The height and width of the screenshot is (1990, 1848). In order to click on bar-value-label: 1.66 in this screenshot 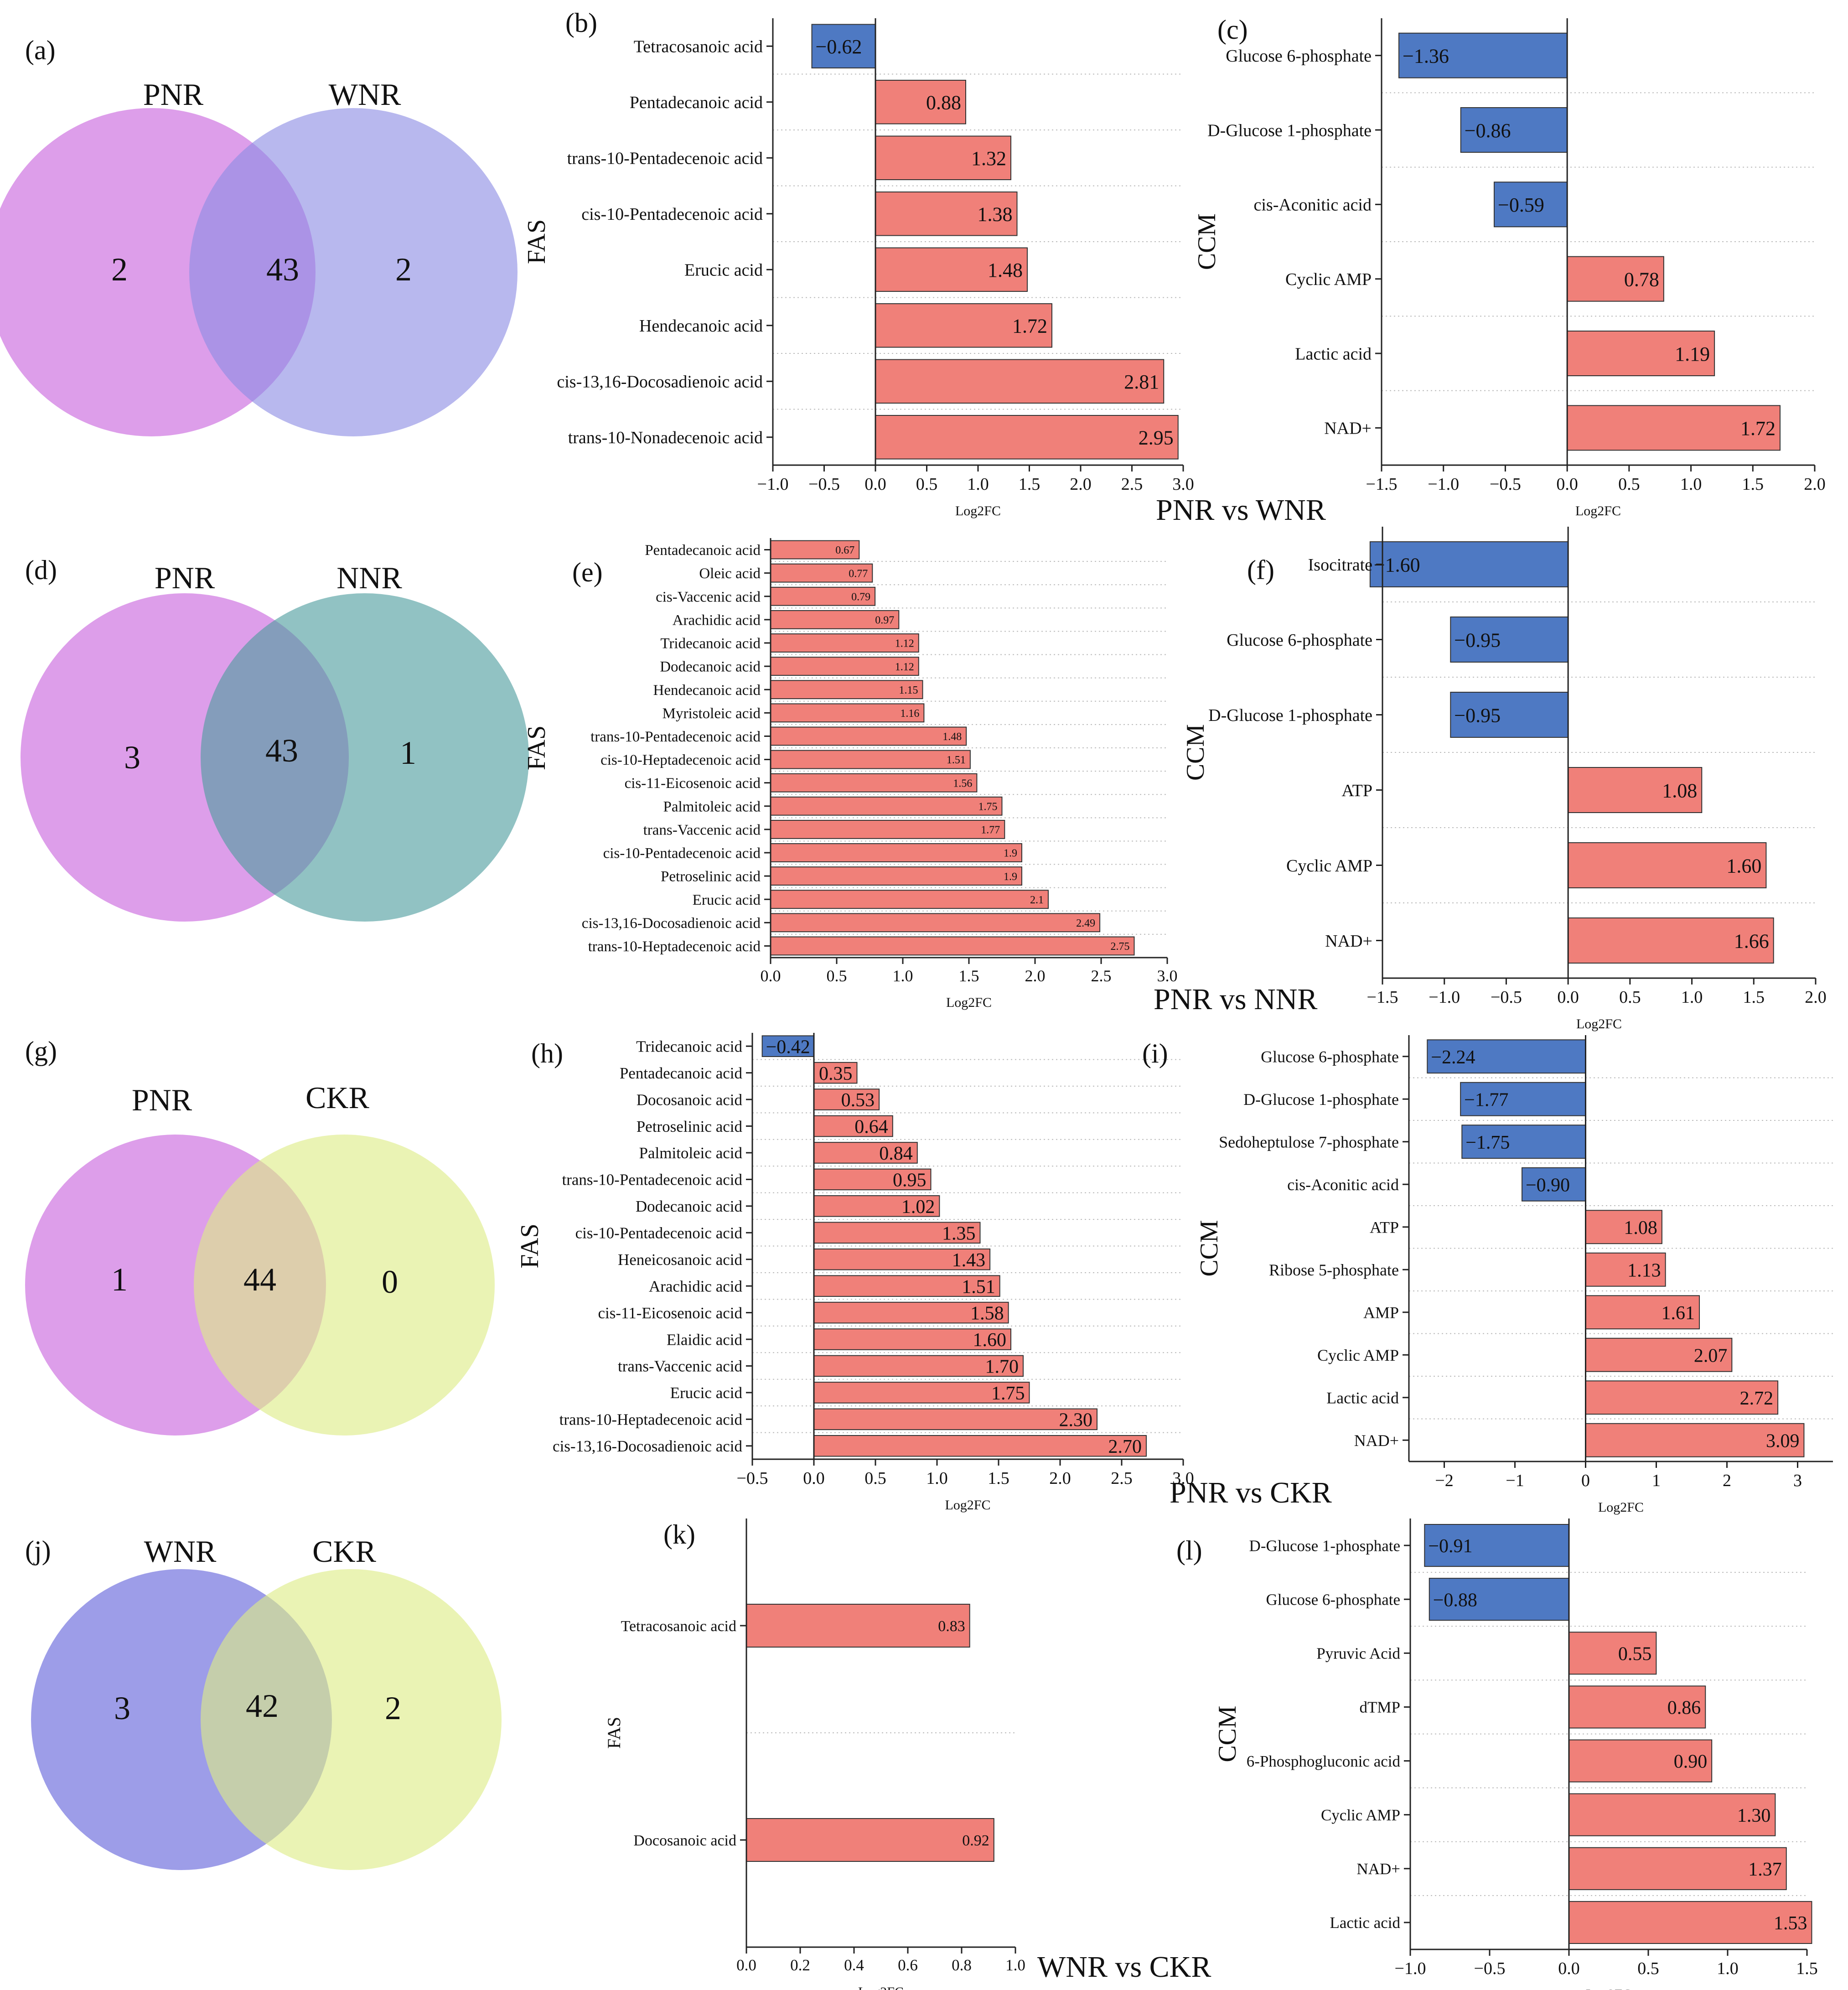, I will do `click(1752, 941)`.